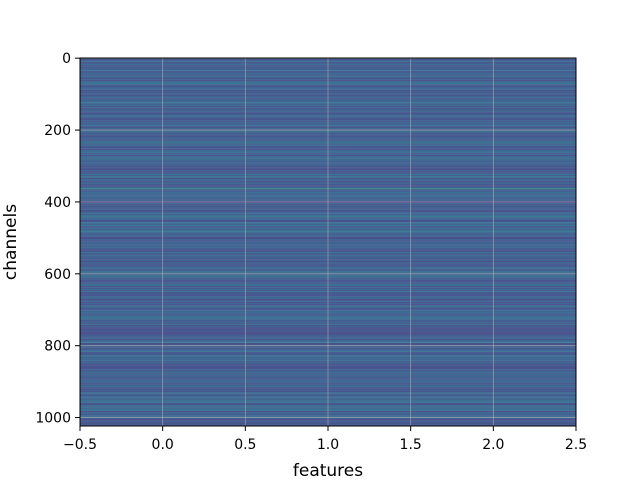 This screenshot has width=640, height=480. What do you see at coordinates (328, 445) in the screenshot?
I see `x-tick-label: 1.0` at bounding box center [328, 445].